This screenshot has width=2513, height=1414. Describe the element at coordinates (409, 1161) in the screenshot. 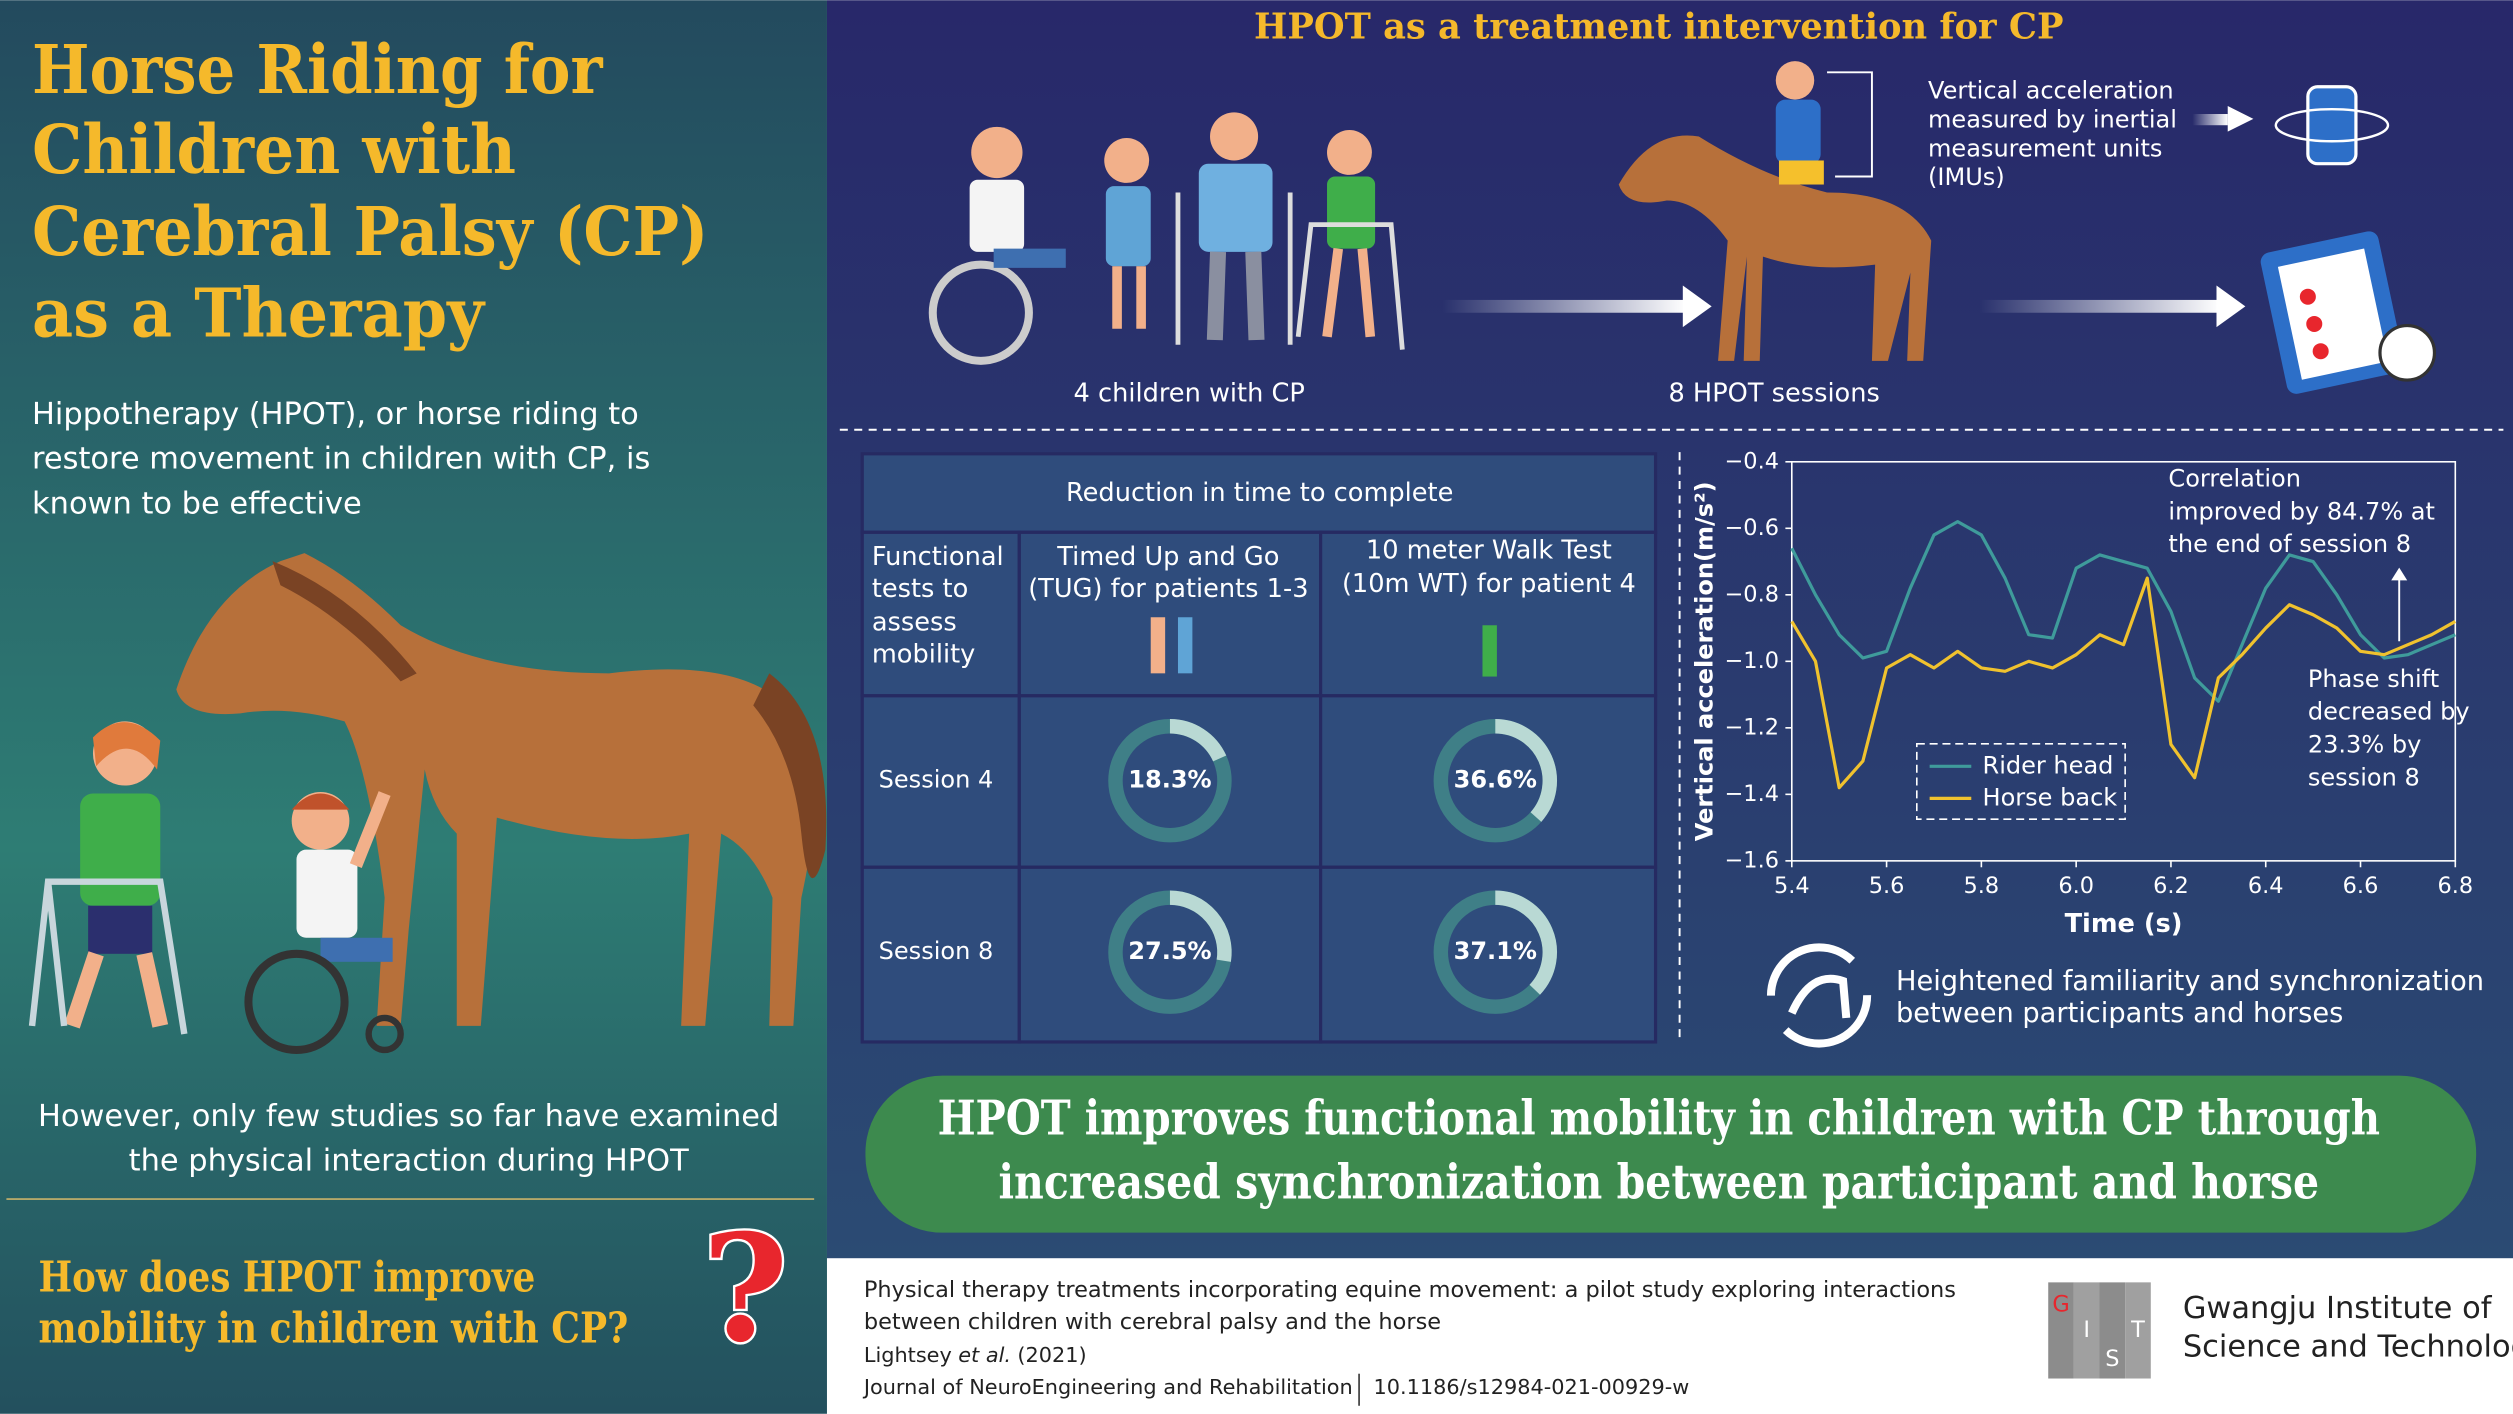

I see `limitation-line: the physical interaction during HPOT` at that location.